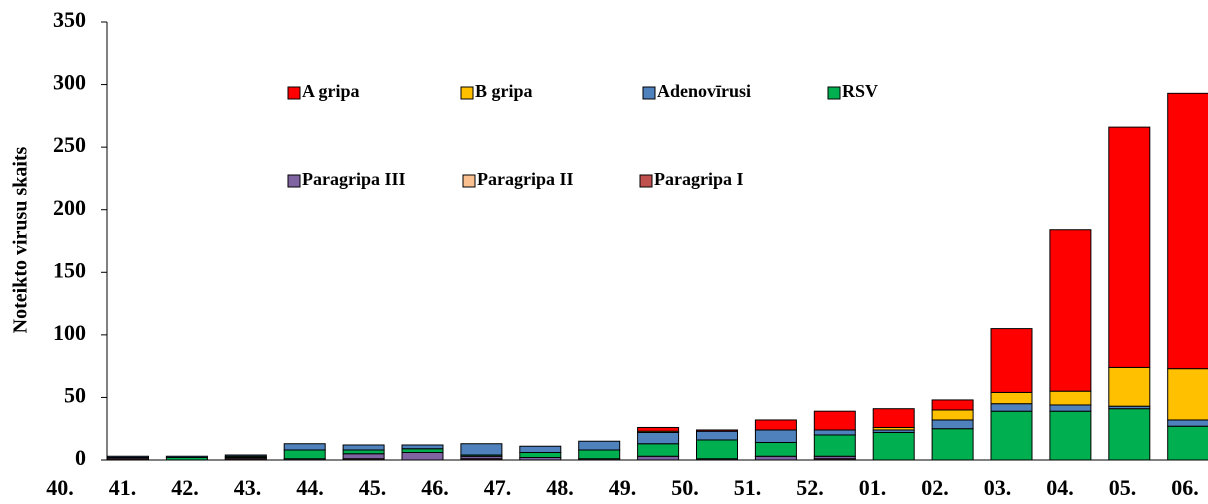  I want to click on legend-label: B gripa, so click(504, 91).